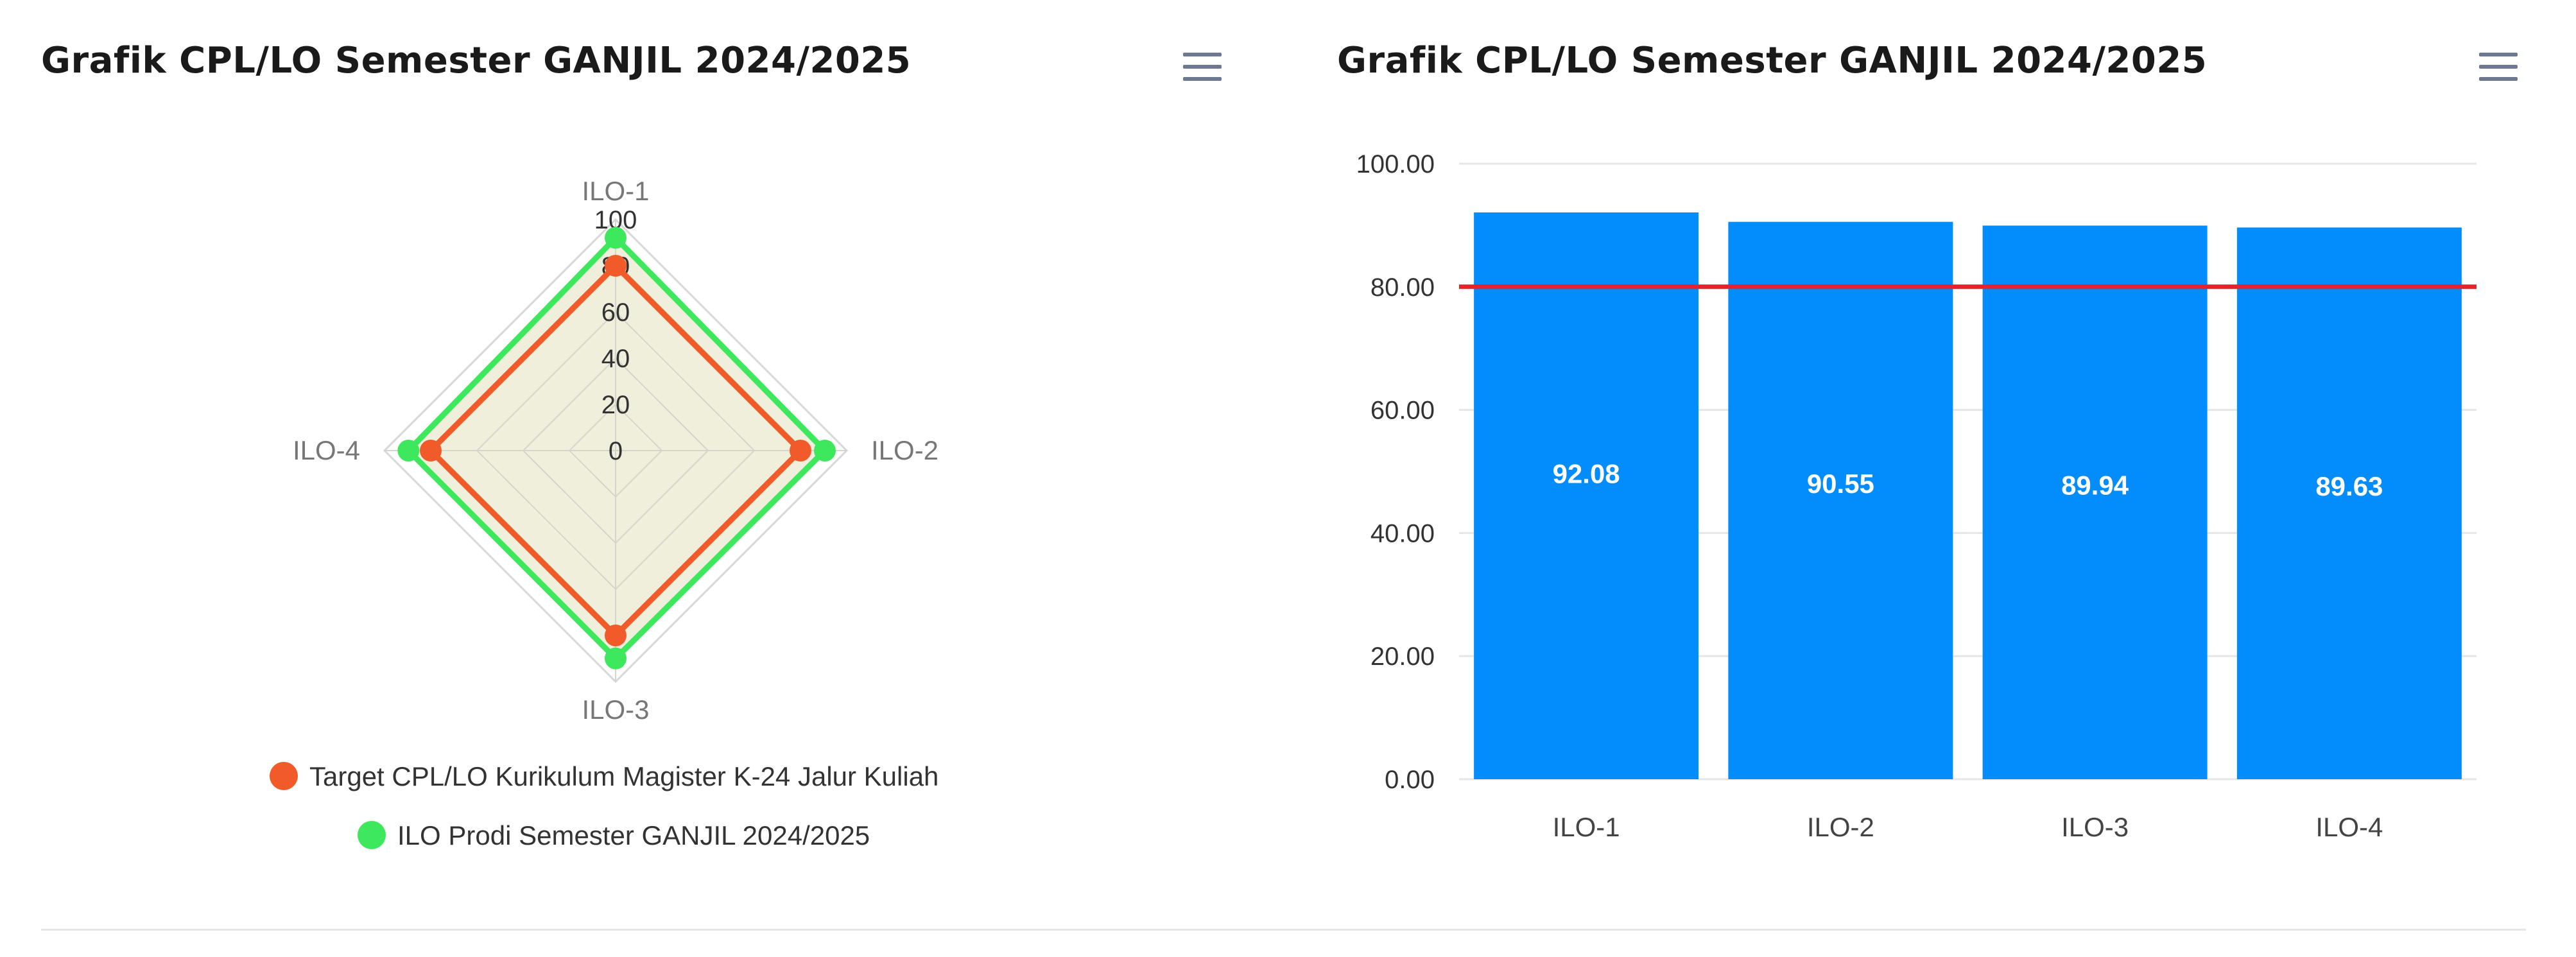 The image size is (2576, 957). Describe the element at coordinates (2349, 486) in the screenshot. I see `bar-data-label: 89.63` at that location.